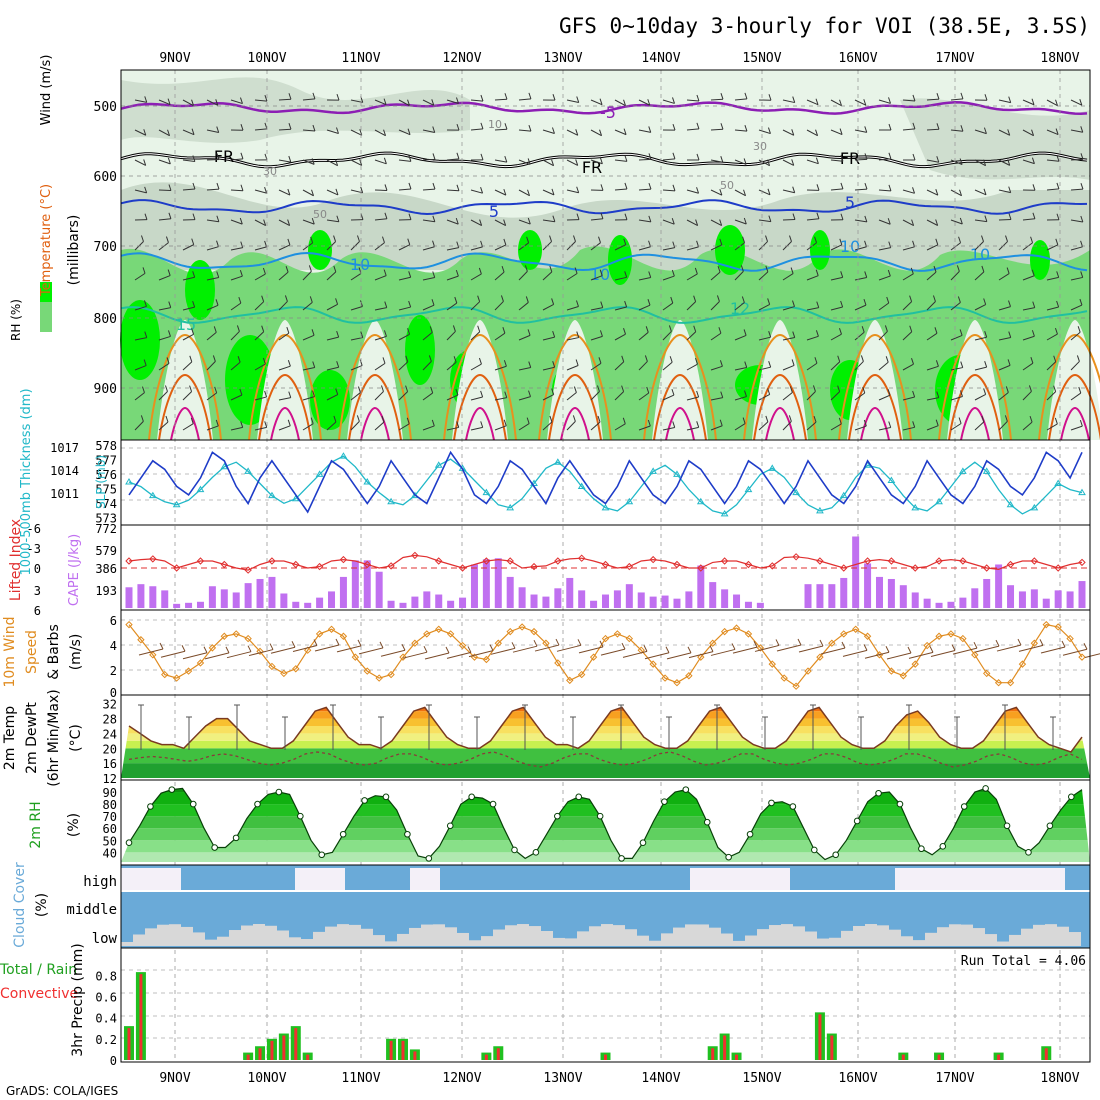 The image size is (1100, 1100). Describe the element at coordinates (34, 549) in the screenshot. I see `lifted-index-tick-label: -3` at that location.